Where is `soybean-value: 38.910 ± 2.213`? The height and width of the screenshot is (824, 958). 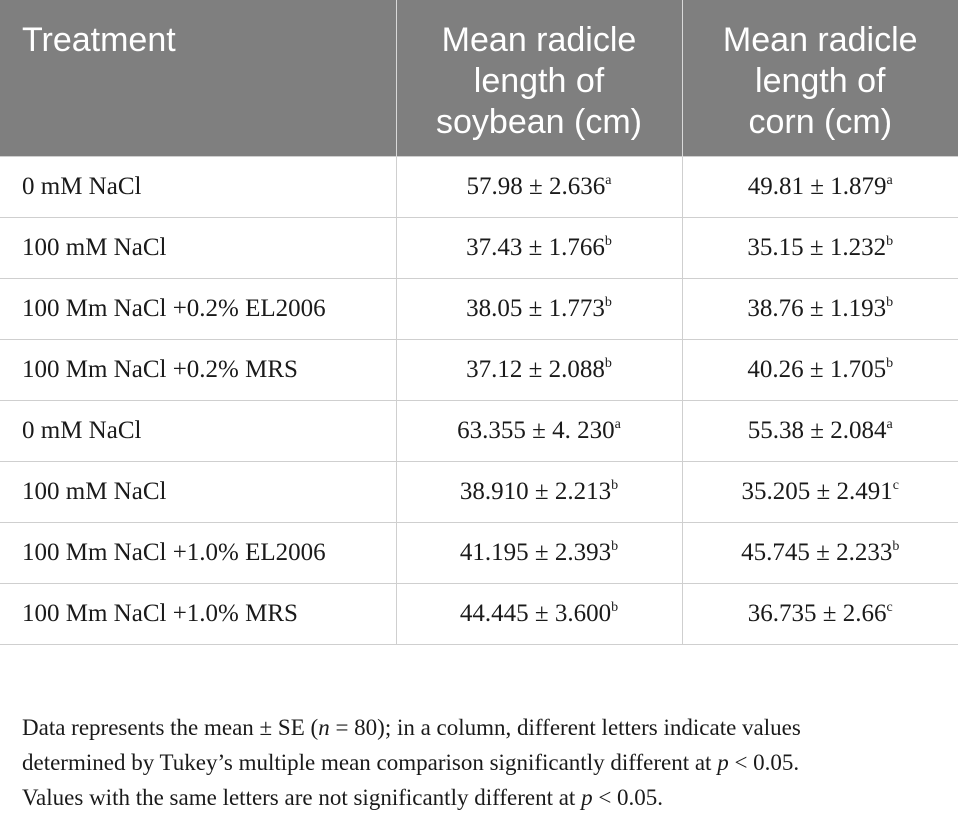
soybean-value: 38.910 ± 2.213 is located at coordinates (535, 491).